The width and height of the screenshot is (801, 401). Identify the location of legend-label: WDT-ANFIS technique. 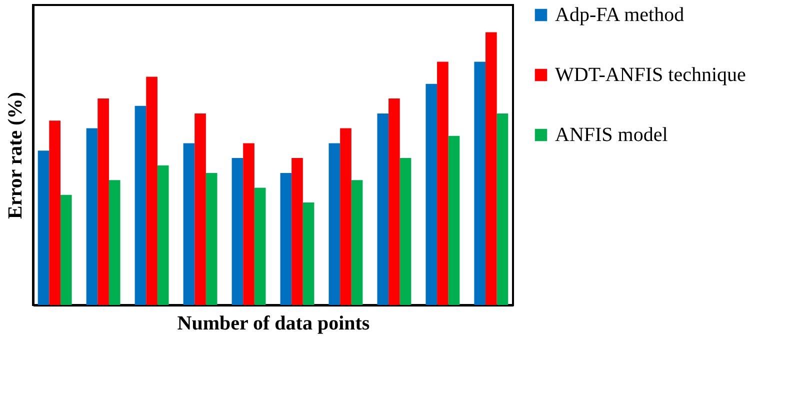
(650, 75).